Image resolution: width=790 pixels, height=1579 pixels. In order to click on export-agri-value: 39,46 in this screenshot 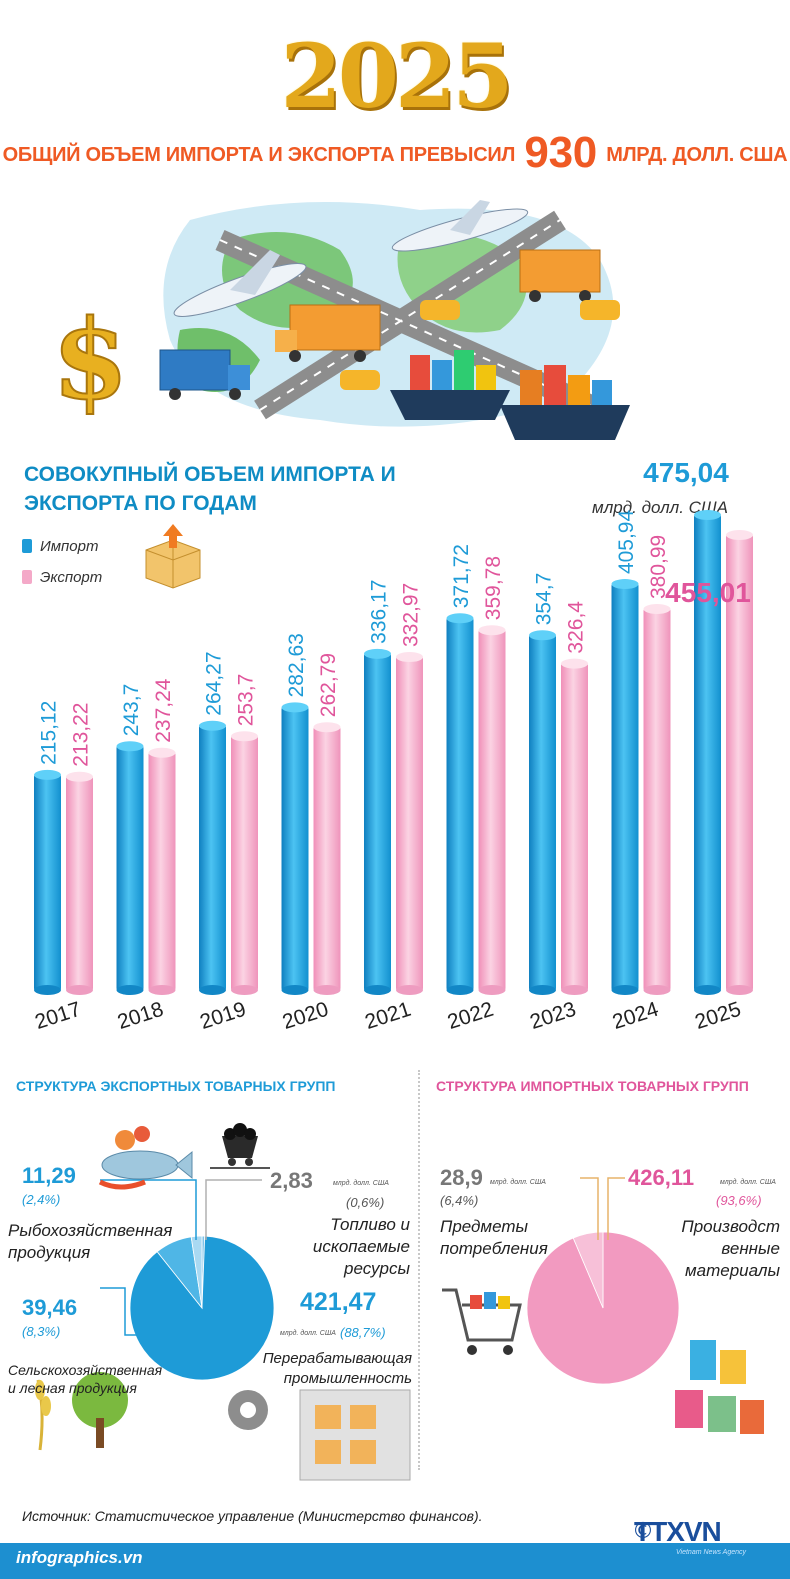, I will do `click(50, 1307)`.